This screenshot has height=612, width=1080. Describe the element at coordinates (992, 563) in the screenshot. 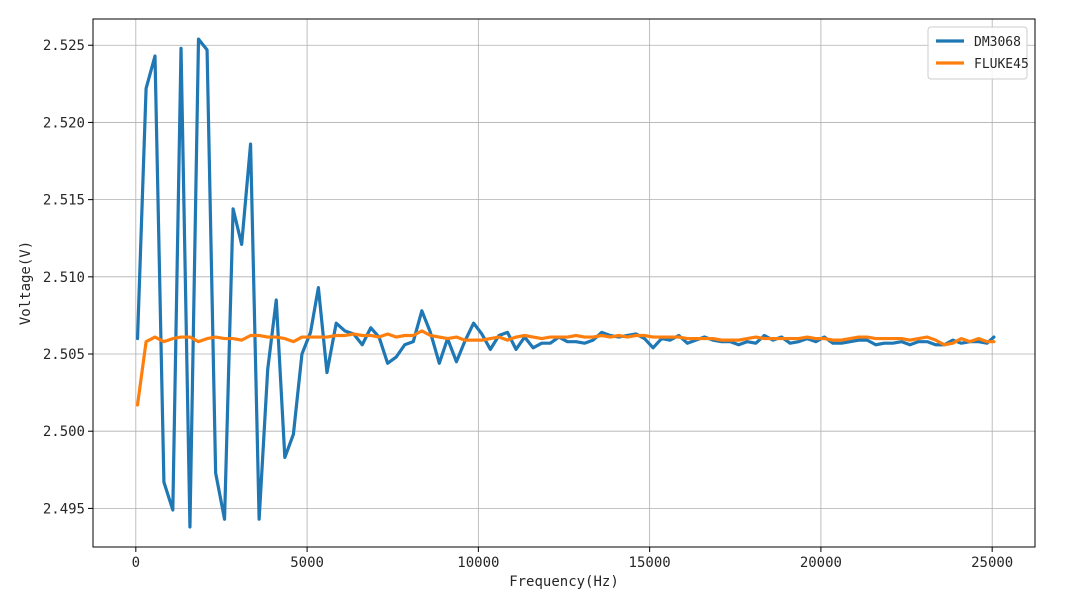

I see `x-tick-label: 25000` at that location.